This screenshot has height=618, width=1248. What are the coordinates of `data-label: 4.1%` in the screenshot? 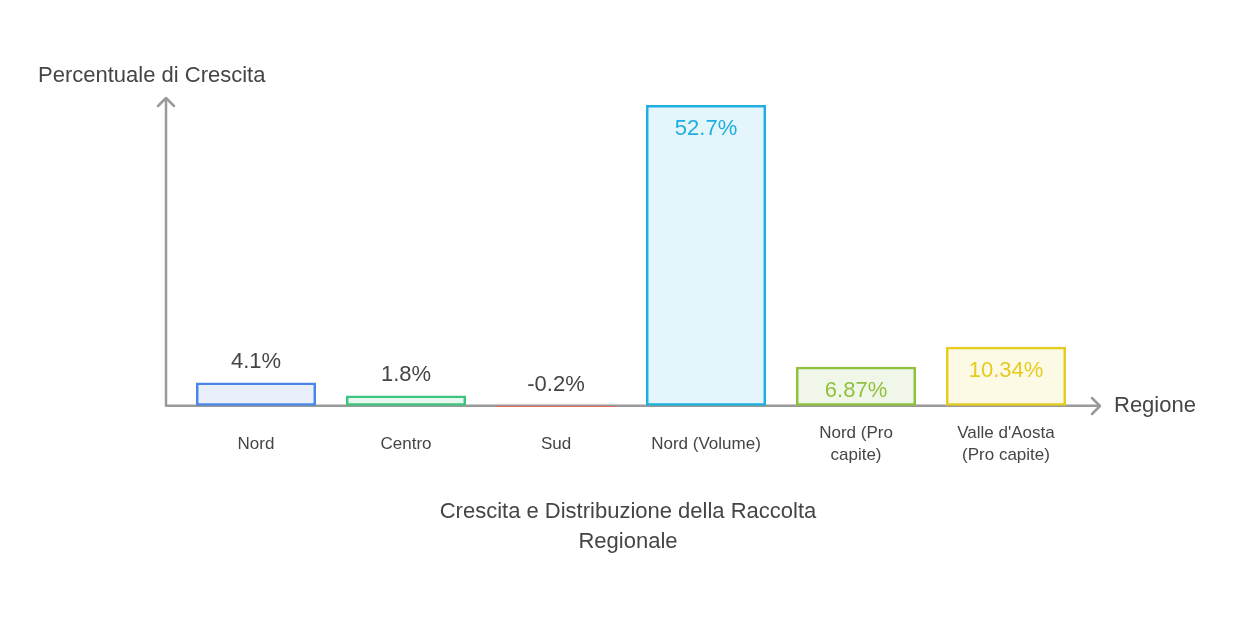 It's located at (256, 360).